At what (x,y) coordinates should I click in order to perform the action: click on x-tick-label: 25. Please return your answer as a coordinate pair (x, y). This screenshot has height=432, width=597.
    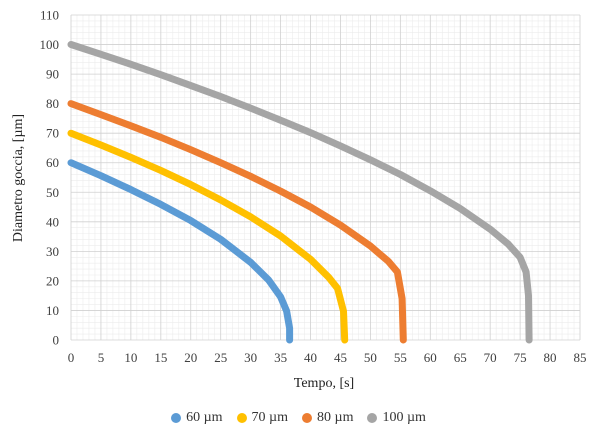
    Looking at the image, I should click on (220, 357).